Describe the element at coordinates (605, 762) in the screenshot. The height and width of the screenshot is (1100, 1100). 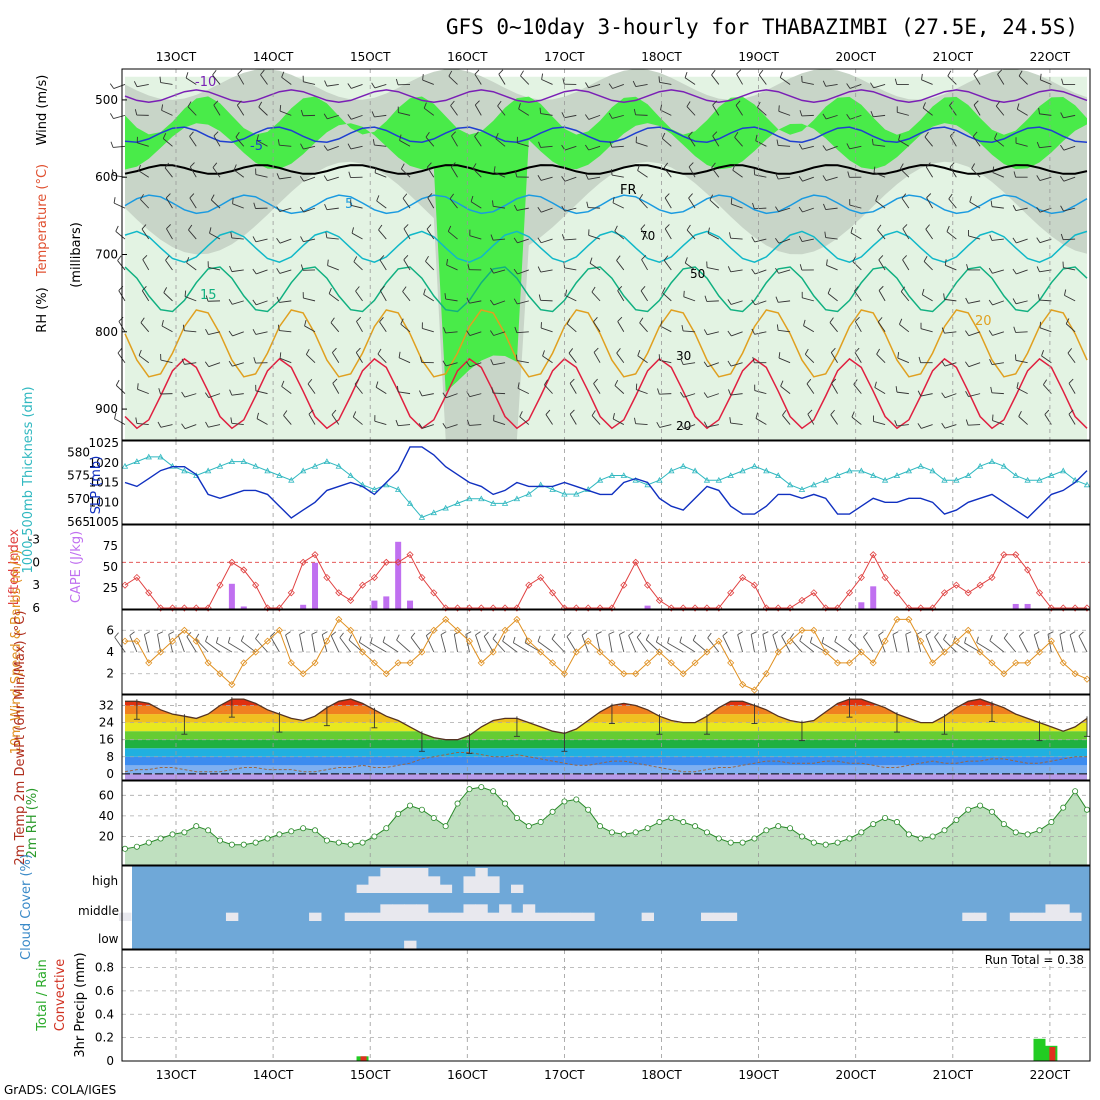
I see `dewpoint-line` at that location.